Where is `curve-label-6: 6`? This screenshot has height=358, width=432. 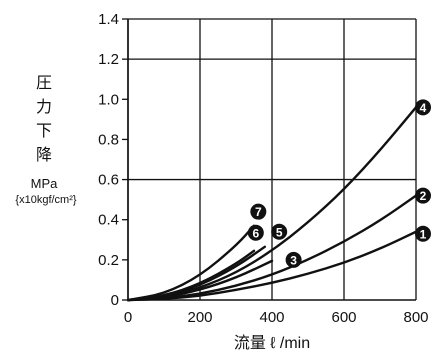 curve-label-6: 6 is located at coordinates (255, 233).